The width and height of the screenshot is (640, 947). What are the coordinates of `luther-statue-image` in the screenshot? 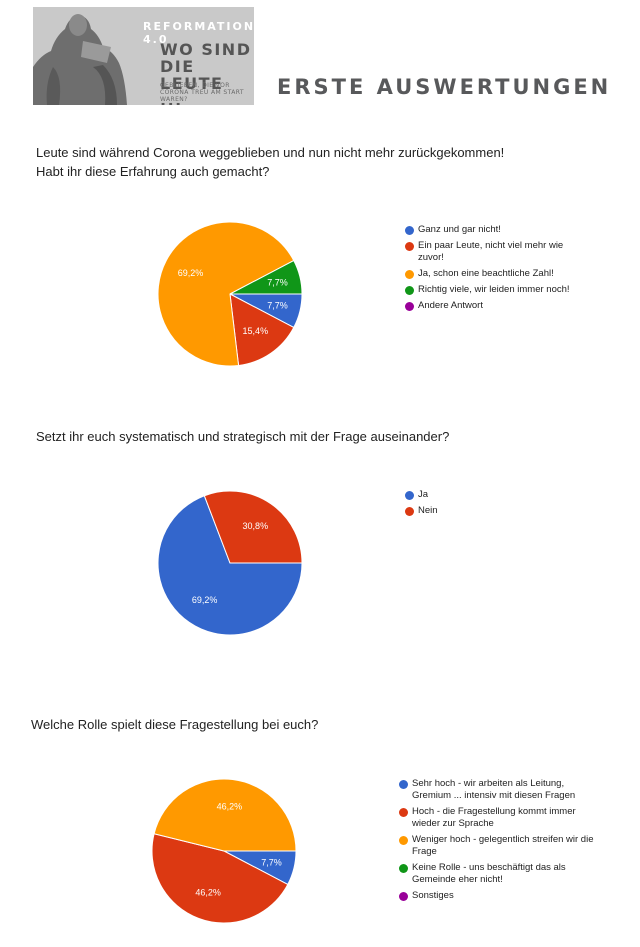 It's located at (143, 56).